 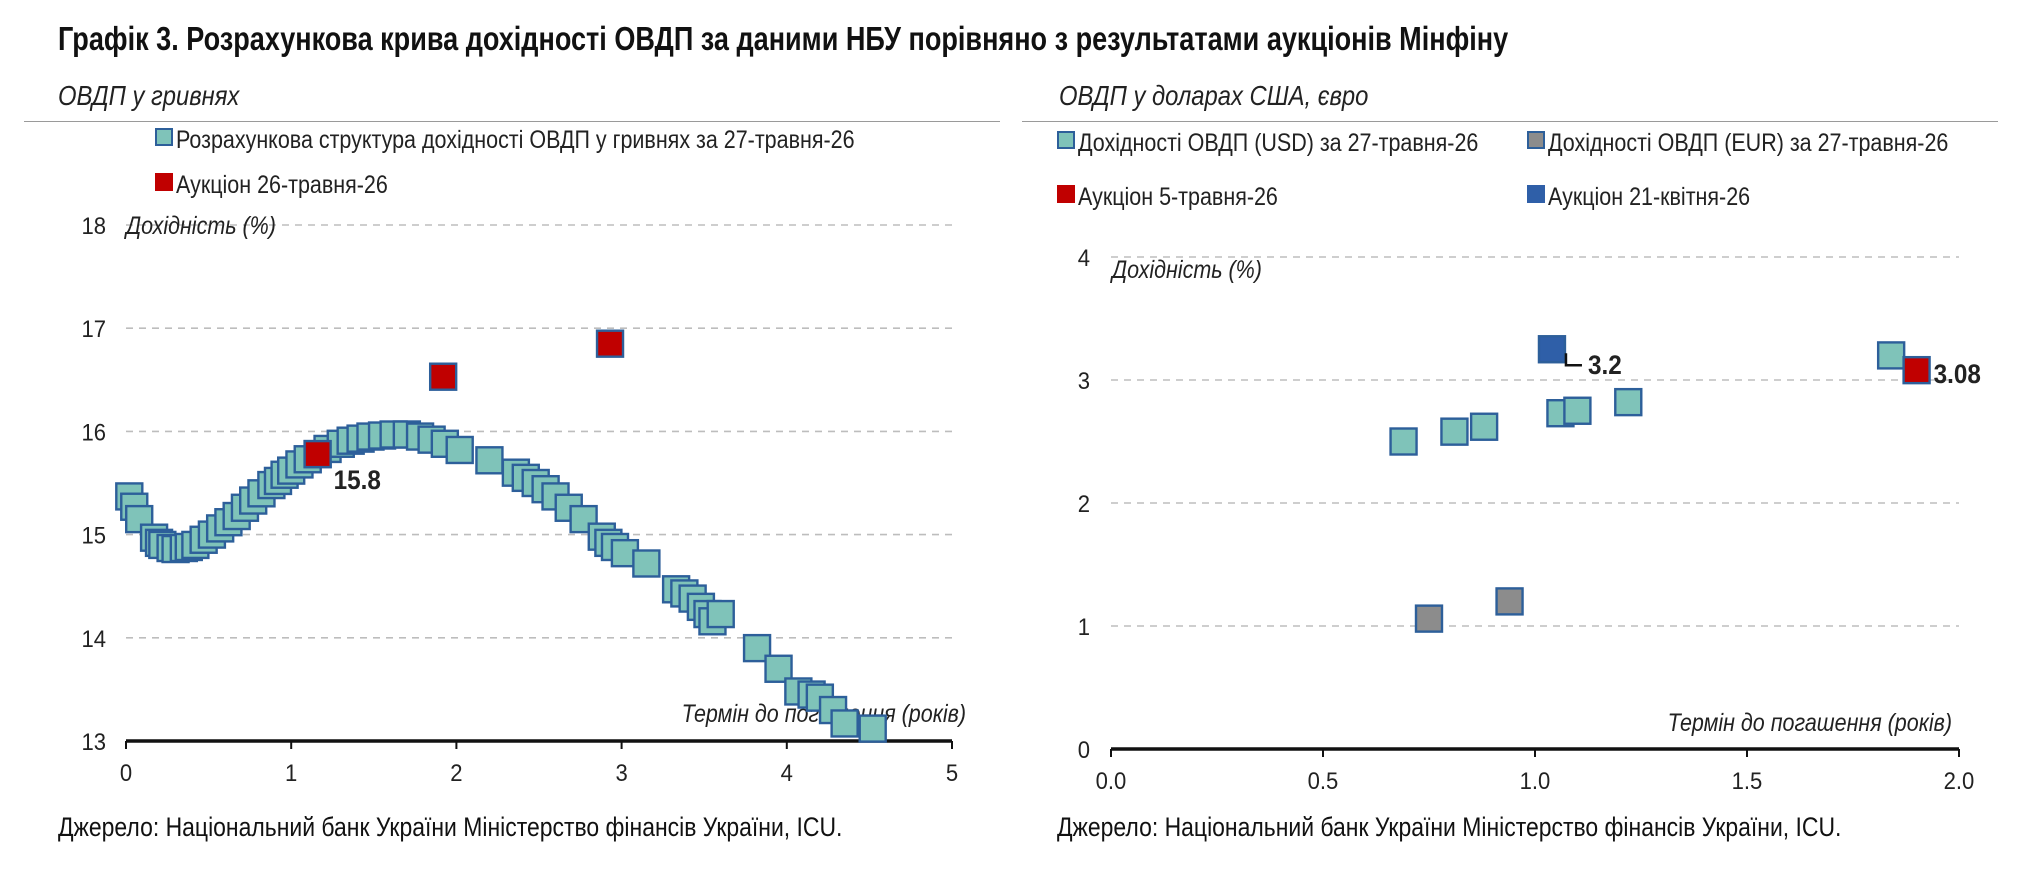 What do you see at coordinates (1535, 780) in the screenshot?
I see `x-tick-label: 1.0` at bounding box center [1535, 780].